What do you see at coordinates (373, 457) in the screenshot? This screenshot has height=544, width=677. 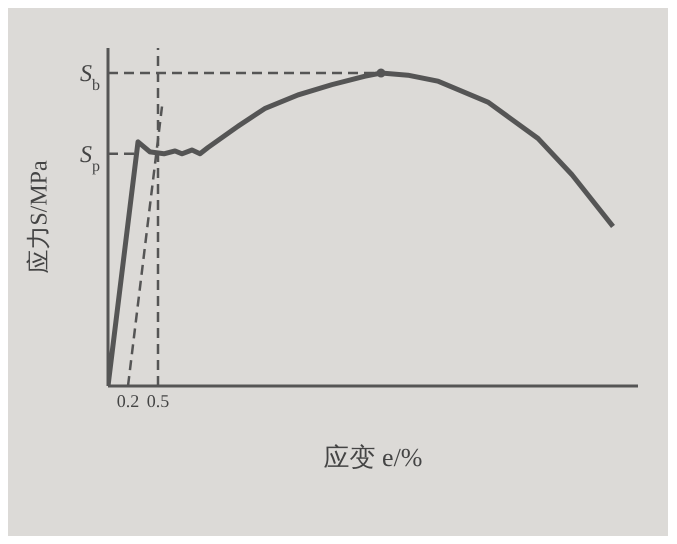 I see `x-axis-title: 应变 e/%` at bounding box center [373, 457].